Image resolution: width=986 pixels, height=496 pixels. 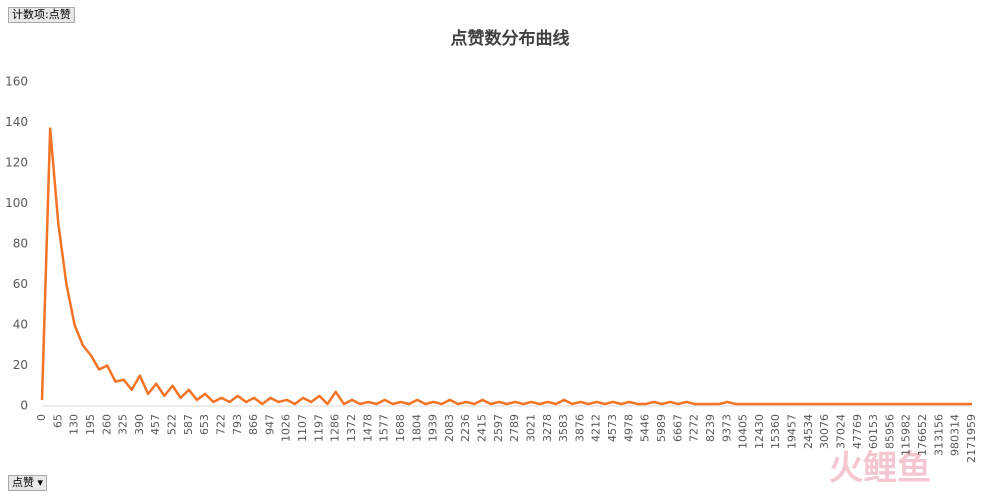 What do you see at coordinates (41, 15) in the screenshot?
I see `pivot-button: 计数项:点赞` at bounding box center [41, 15].